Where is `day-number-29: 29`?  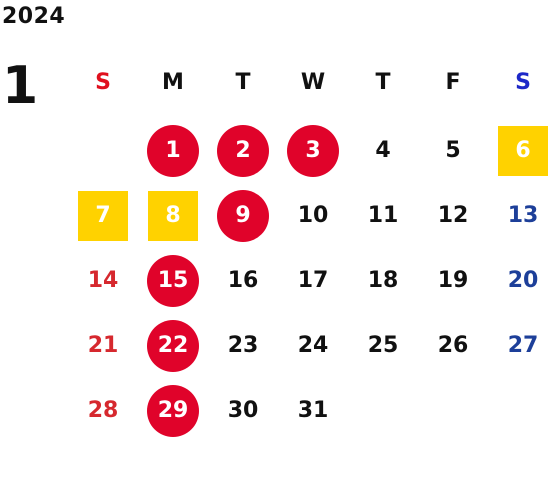 day-number-29: 29 is located at coordinates (173, 410).